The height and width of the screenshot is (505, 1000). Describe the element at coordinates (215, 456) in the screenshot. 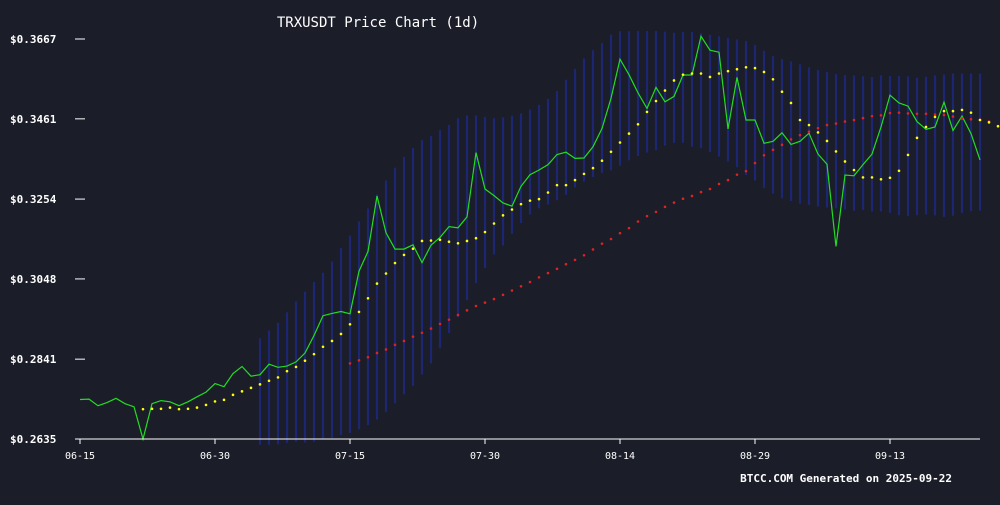

I see `x-tick-label: 06-30` at that location.